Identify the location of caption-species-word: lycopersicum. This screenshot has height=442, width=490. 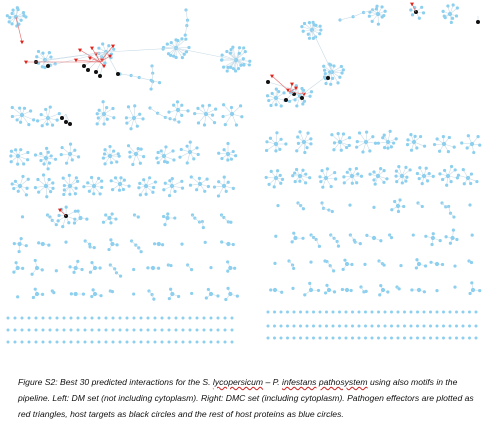
(238, 382).